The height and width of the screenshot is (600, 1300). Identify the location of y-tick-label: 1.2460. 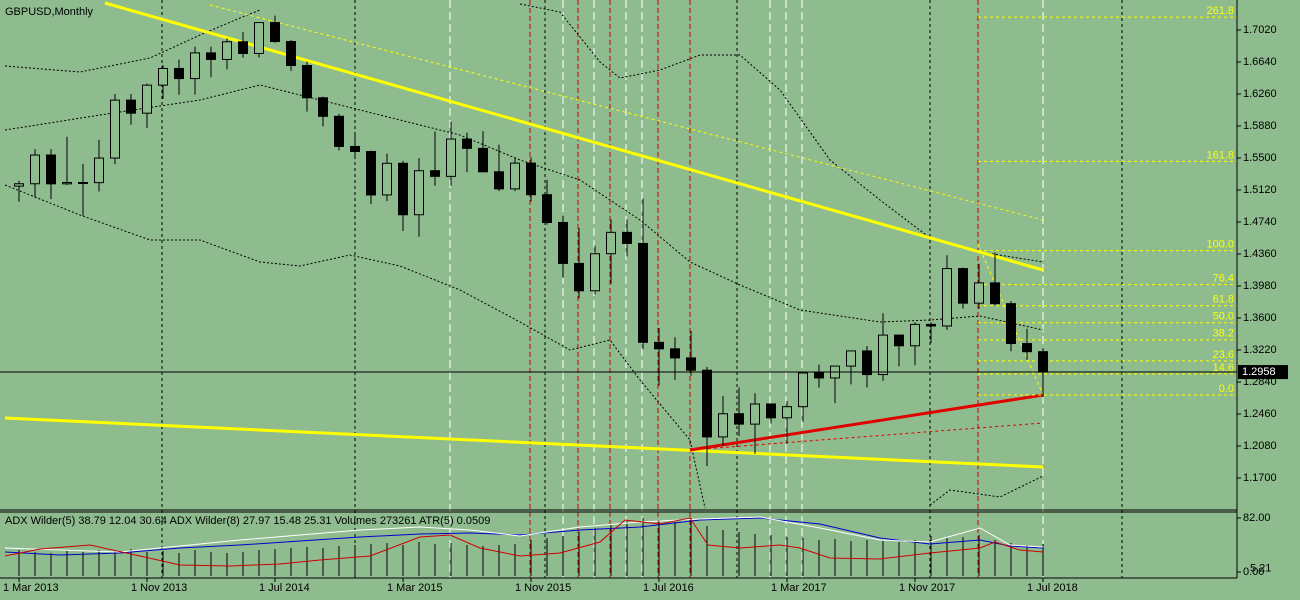
(1260, 414).